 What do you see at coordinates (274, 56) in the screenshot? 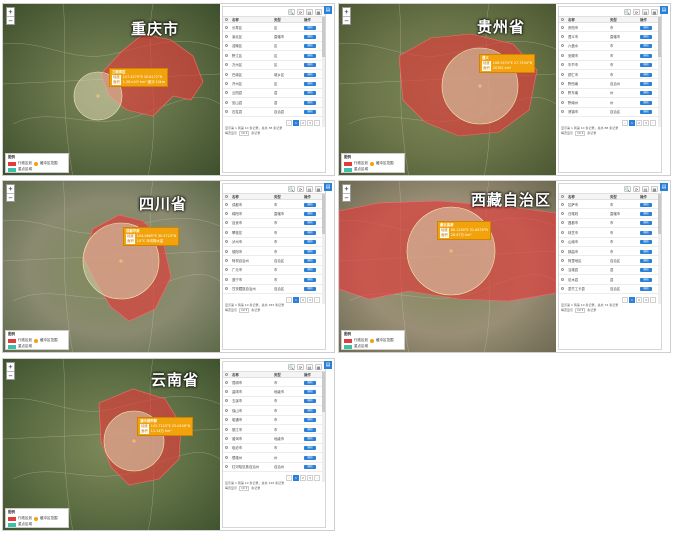
I see `table-row: 黔江区 区 编辑` at bounding box center [274, 56].